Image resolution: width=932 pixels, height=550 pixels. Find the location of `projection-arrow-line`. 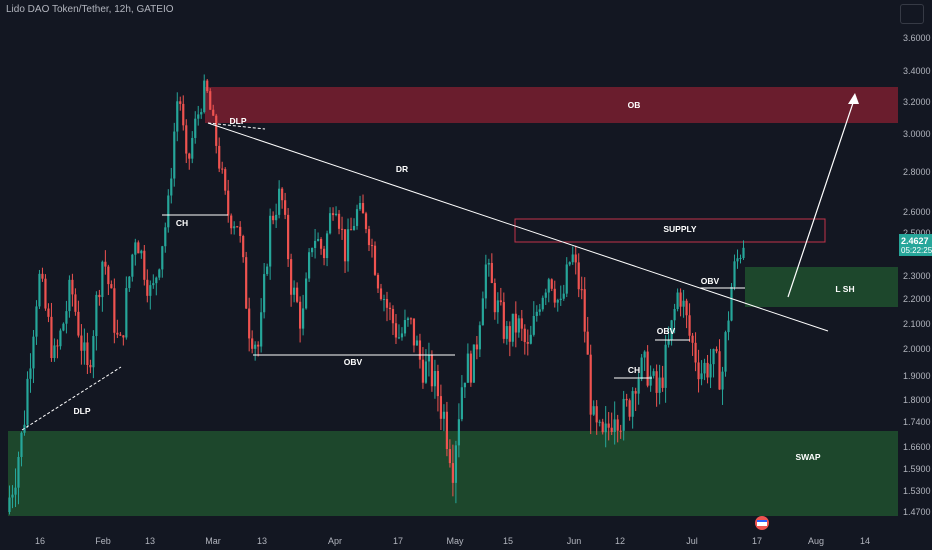

projection-arrow-line is located at coordinates (821, 197).